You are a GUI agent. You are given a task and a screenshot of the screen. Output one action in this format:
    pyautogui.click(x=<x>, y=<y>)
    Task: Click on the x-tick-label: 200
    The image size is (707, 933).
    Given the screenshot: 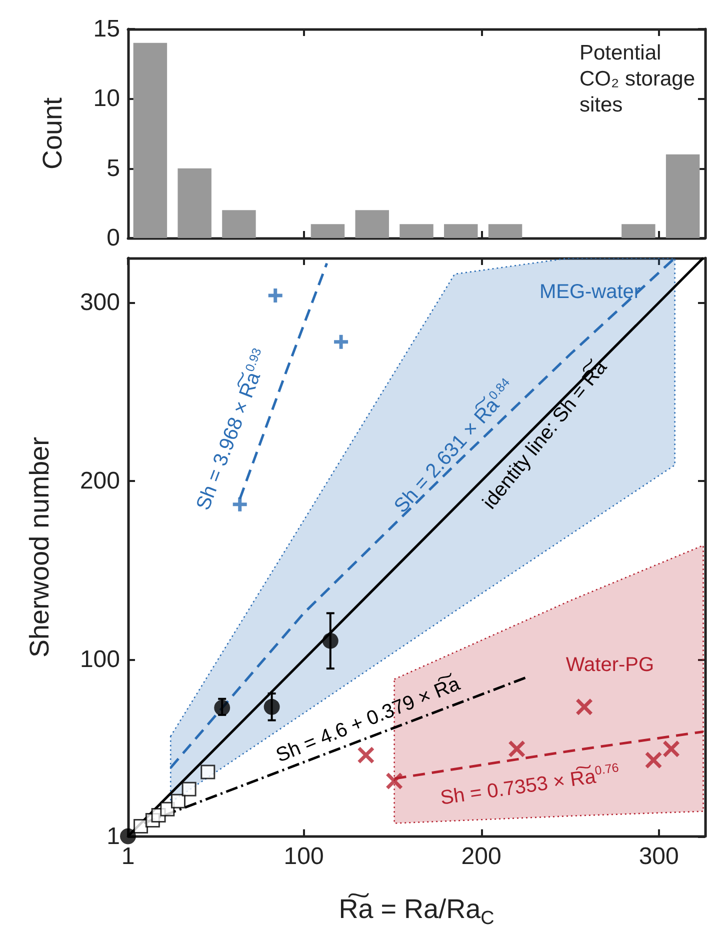 What is the action you would take?
    pyautogui.click(x=481, y=856)
    